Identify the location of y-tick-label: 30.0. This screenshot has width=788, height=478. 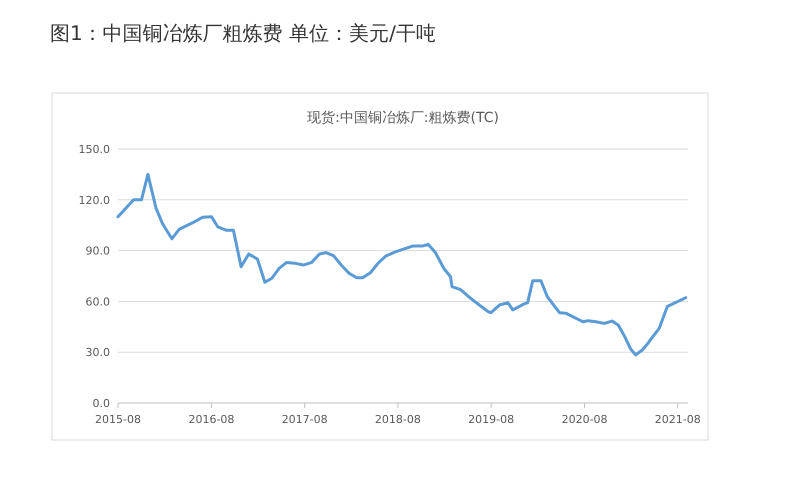
(98, 353).